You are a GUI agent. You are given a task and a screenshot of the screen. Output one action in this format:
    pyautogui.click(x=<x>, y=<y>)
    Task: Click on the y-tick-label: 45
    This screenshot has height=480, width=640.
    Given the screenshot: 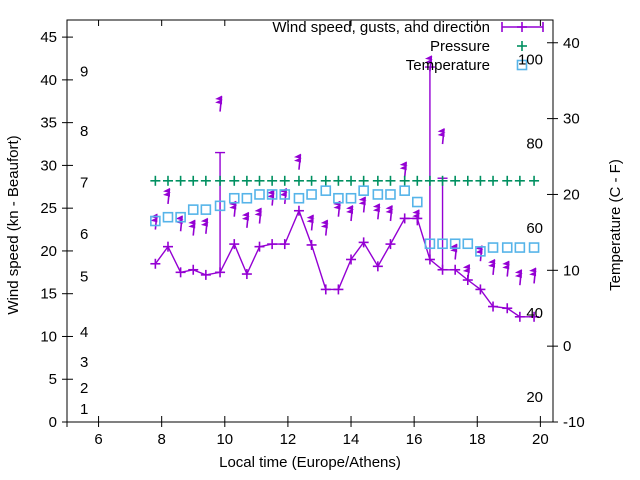 What is the action you would take?
    pyautogui.click(x=48, y=37)
    